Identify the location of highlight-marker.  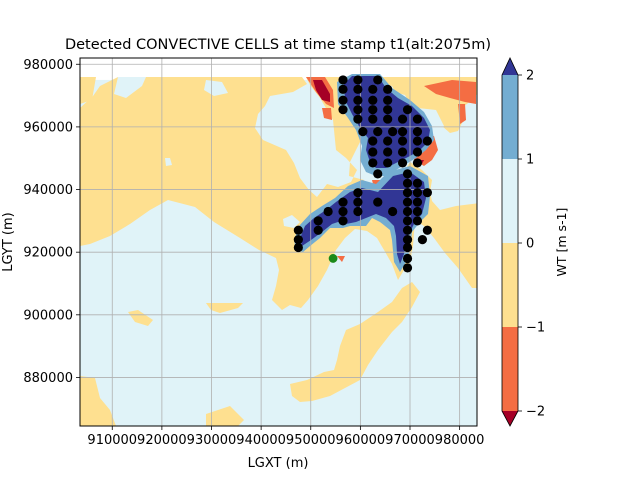
(333, 258).